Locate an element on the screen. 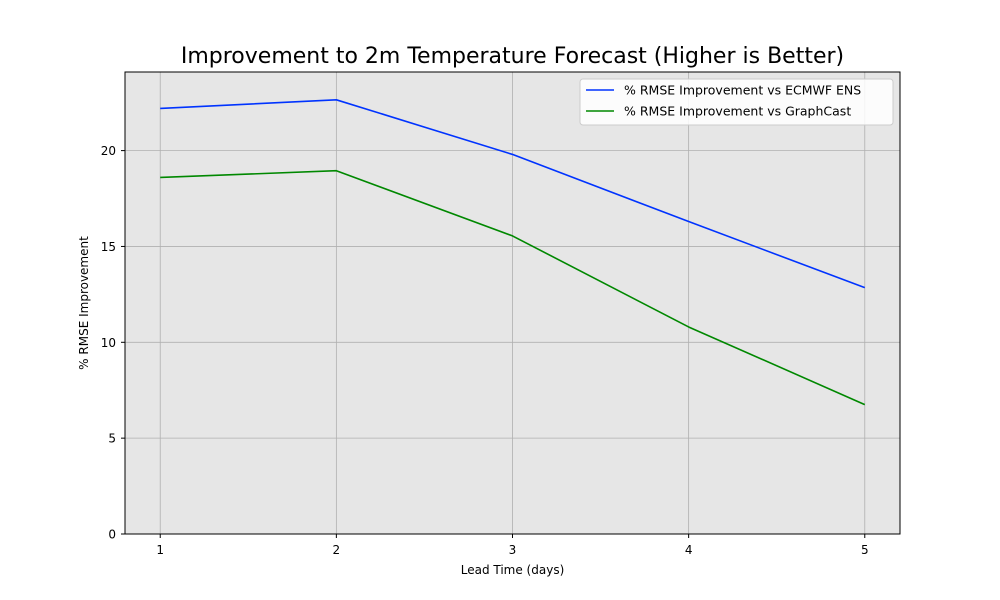 The width and height of the screenshot is (1000, 600). x-tick-label: 4 is located at coordinates (689, 550).